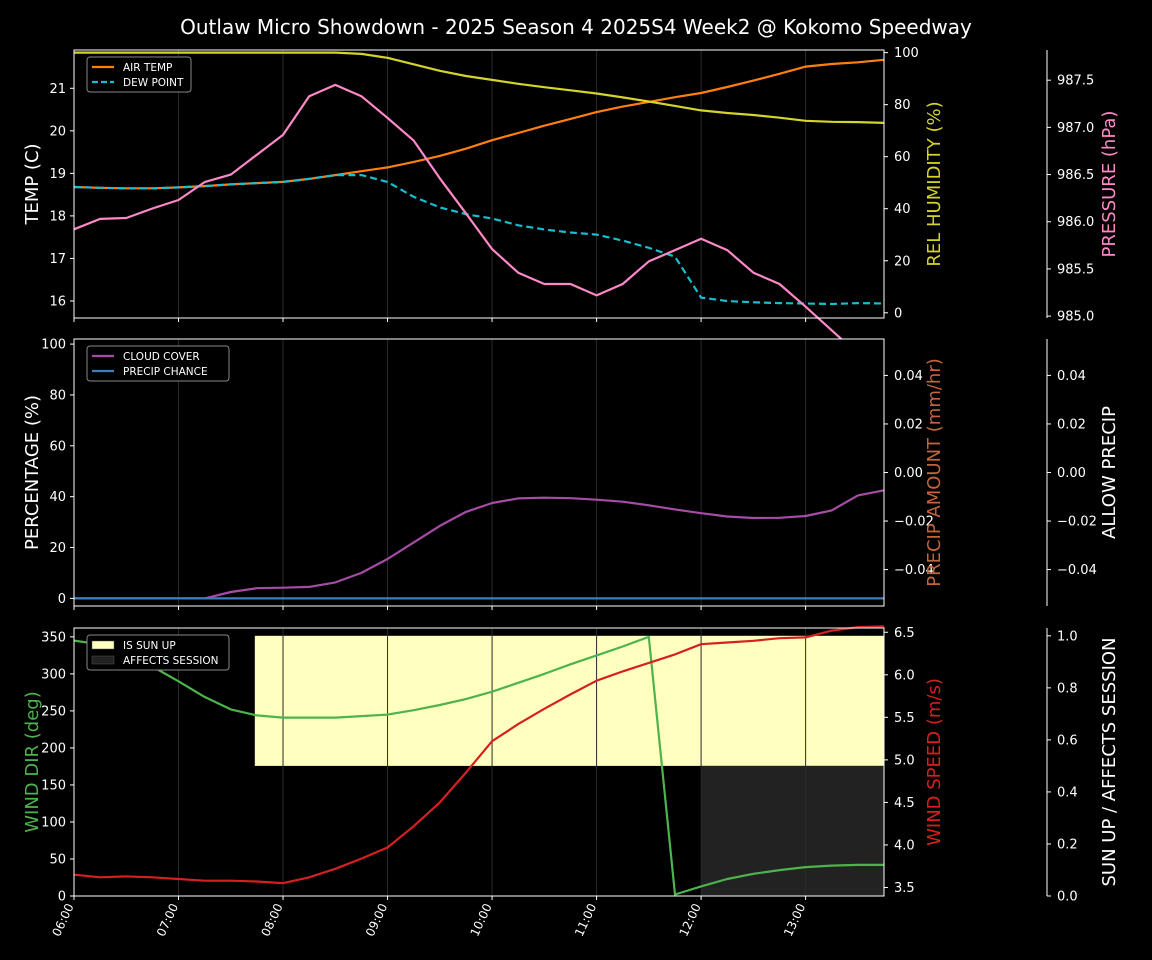 The height and width of the screenshot is (960, 1152). What do you see at coordinates (902, 261) in the screenshot?
I see `y-right-tick-label: 20` at bounding box center [902, 261].